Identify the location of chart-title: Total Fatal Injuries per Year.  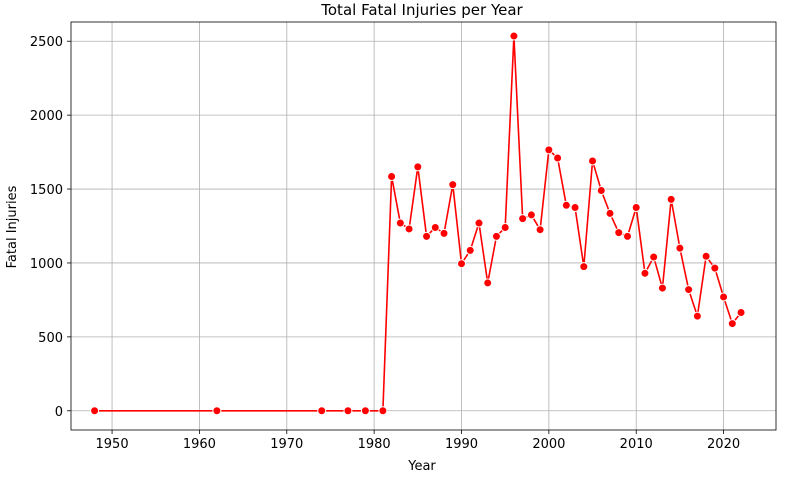
(421, 10).